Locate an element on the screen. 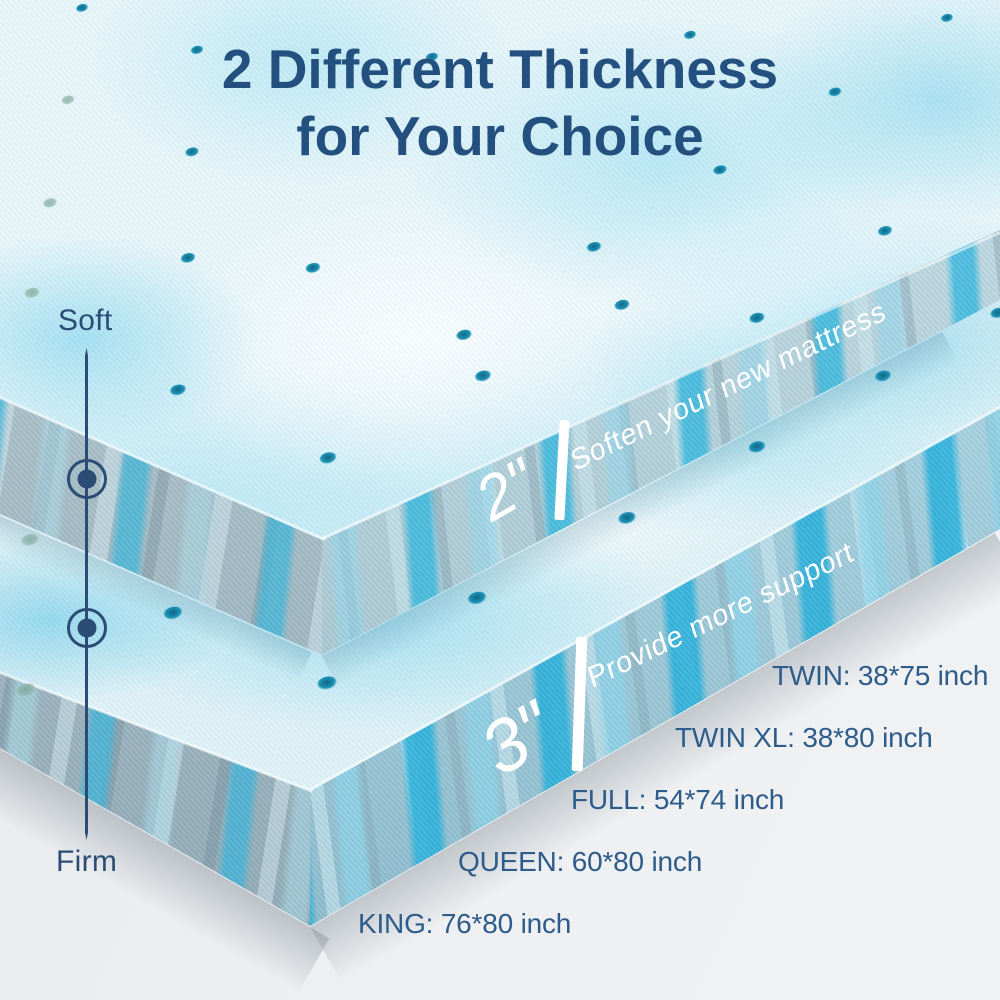  softness-scale-line is located at coordinates (86, 594).